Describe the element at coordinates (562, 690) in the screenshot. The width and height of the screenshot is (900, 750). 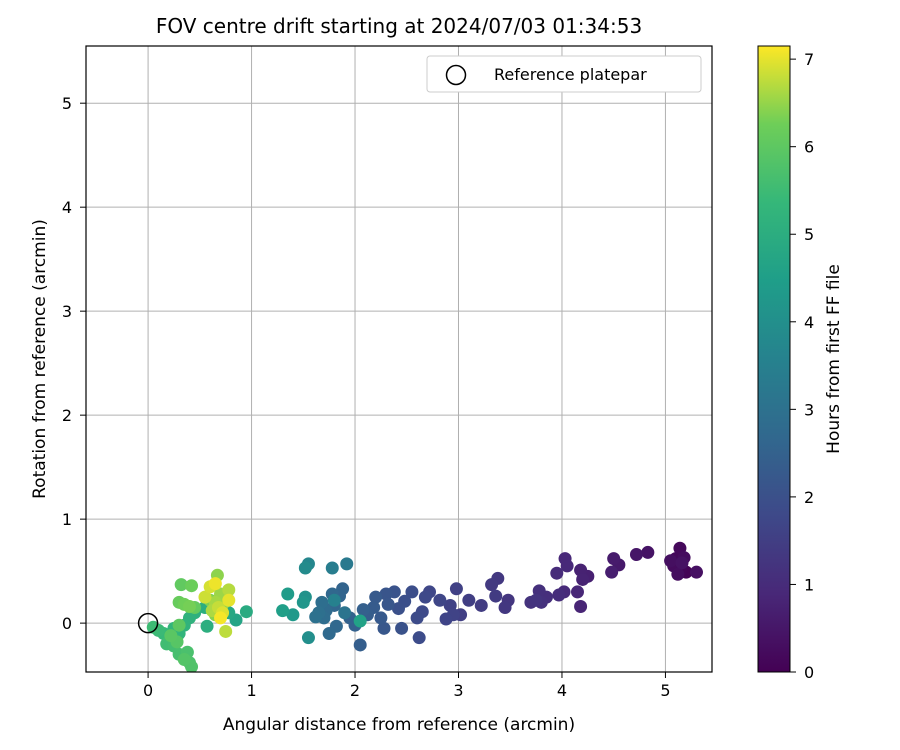
I see `x-tick-label: 4` at that location.